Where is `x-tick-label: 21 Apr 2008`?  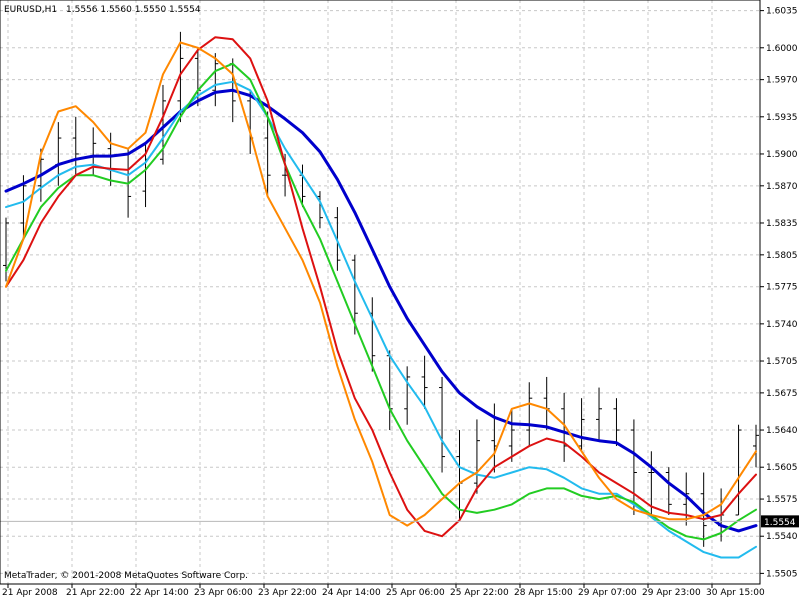
x-tick-label: 21 Apr 2008 is located at coordinates (30, 593).